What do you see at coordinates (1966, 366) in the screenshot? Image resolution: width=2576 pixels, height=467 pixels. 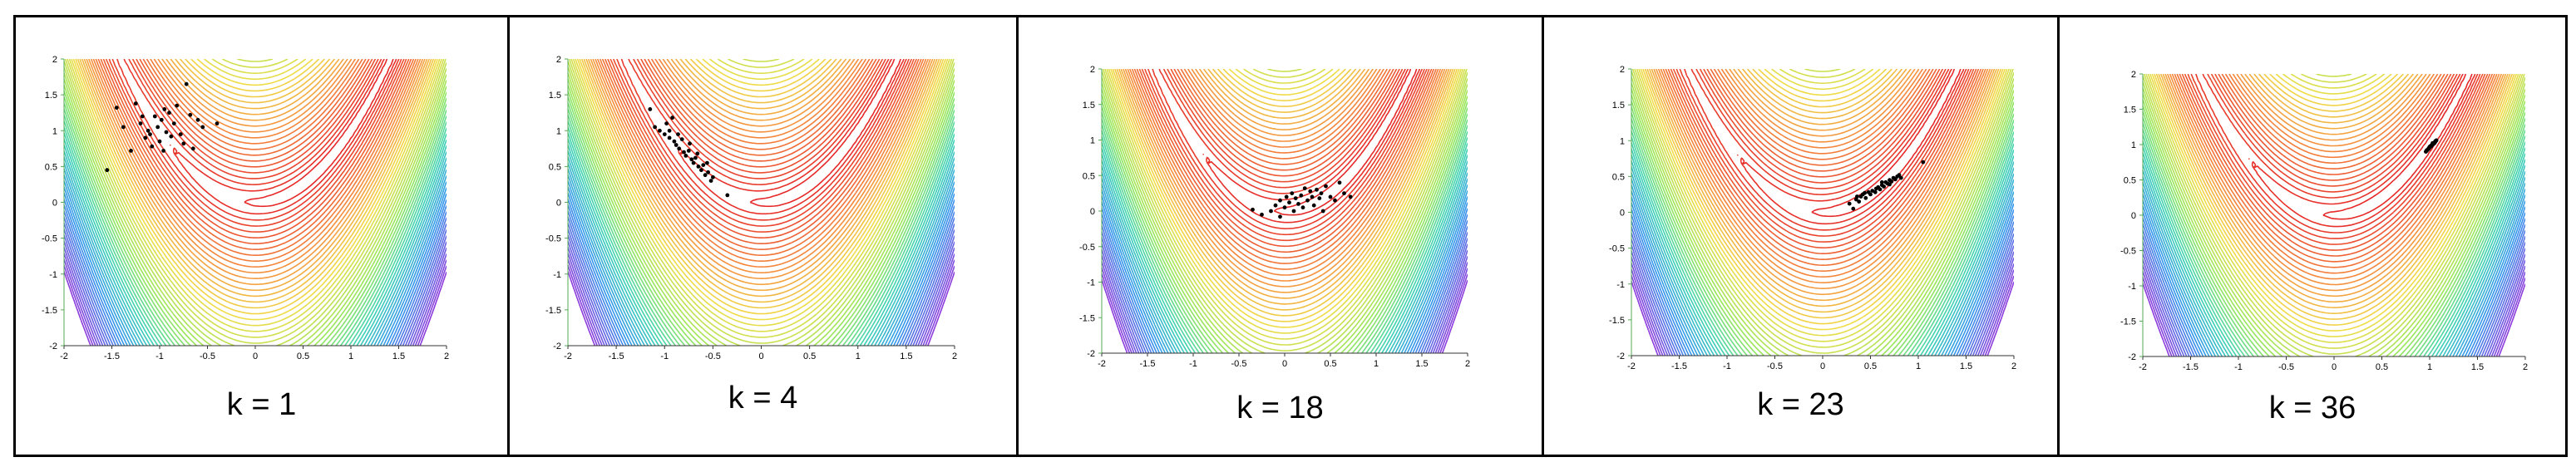 I see `x-tick-label: 1.5` at bounding box center [1966, 366].